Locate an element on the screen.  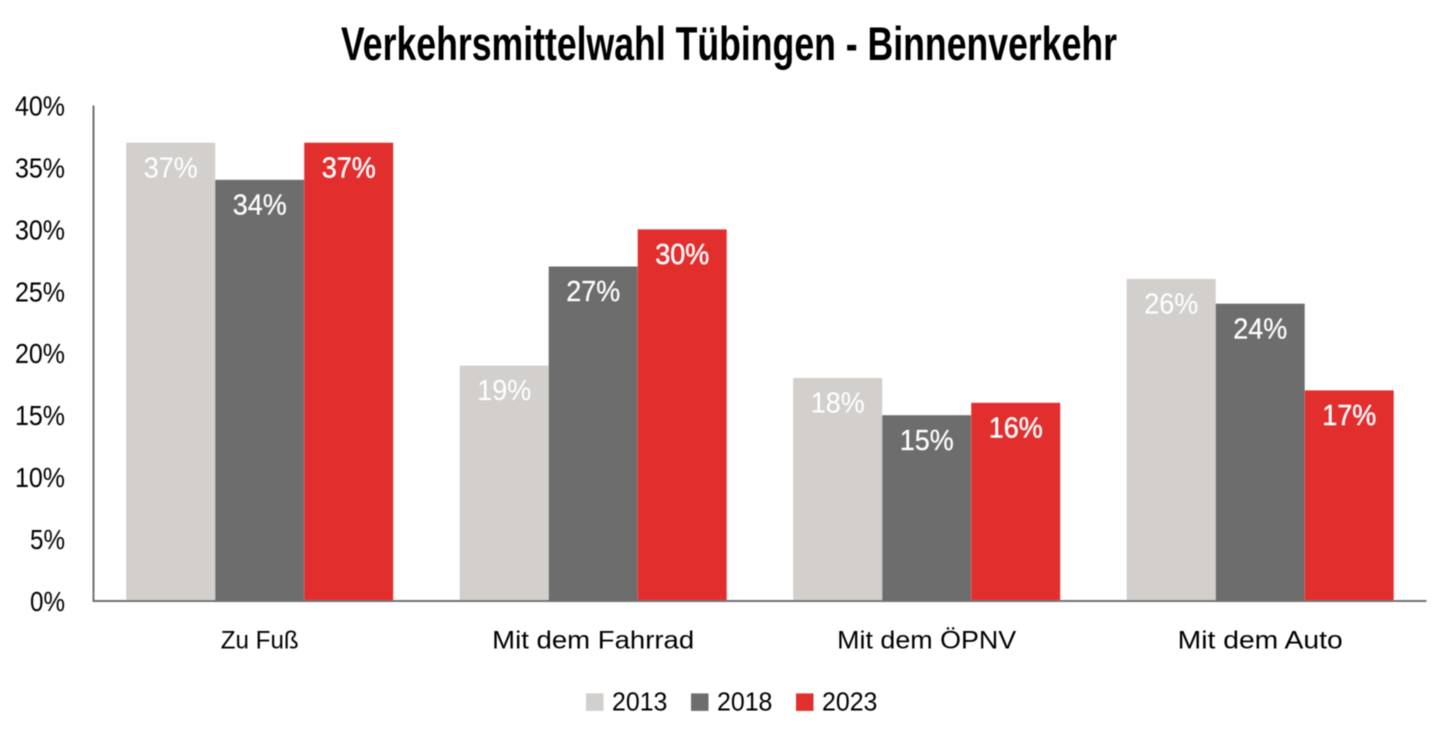
svg-text: Zu Fuß is located at coordinates (260, 640).